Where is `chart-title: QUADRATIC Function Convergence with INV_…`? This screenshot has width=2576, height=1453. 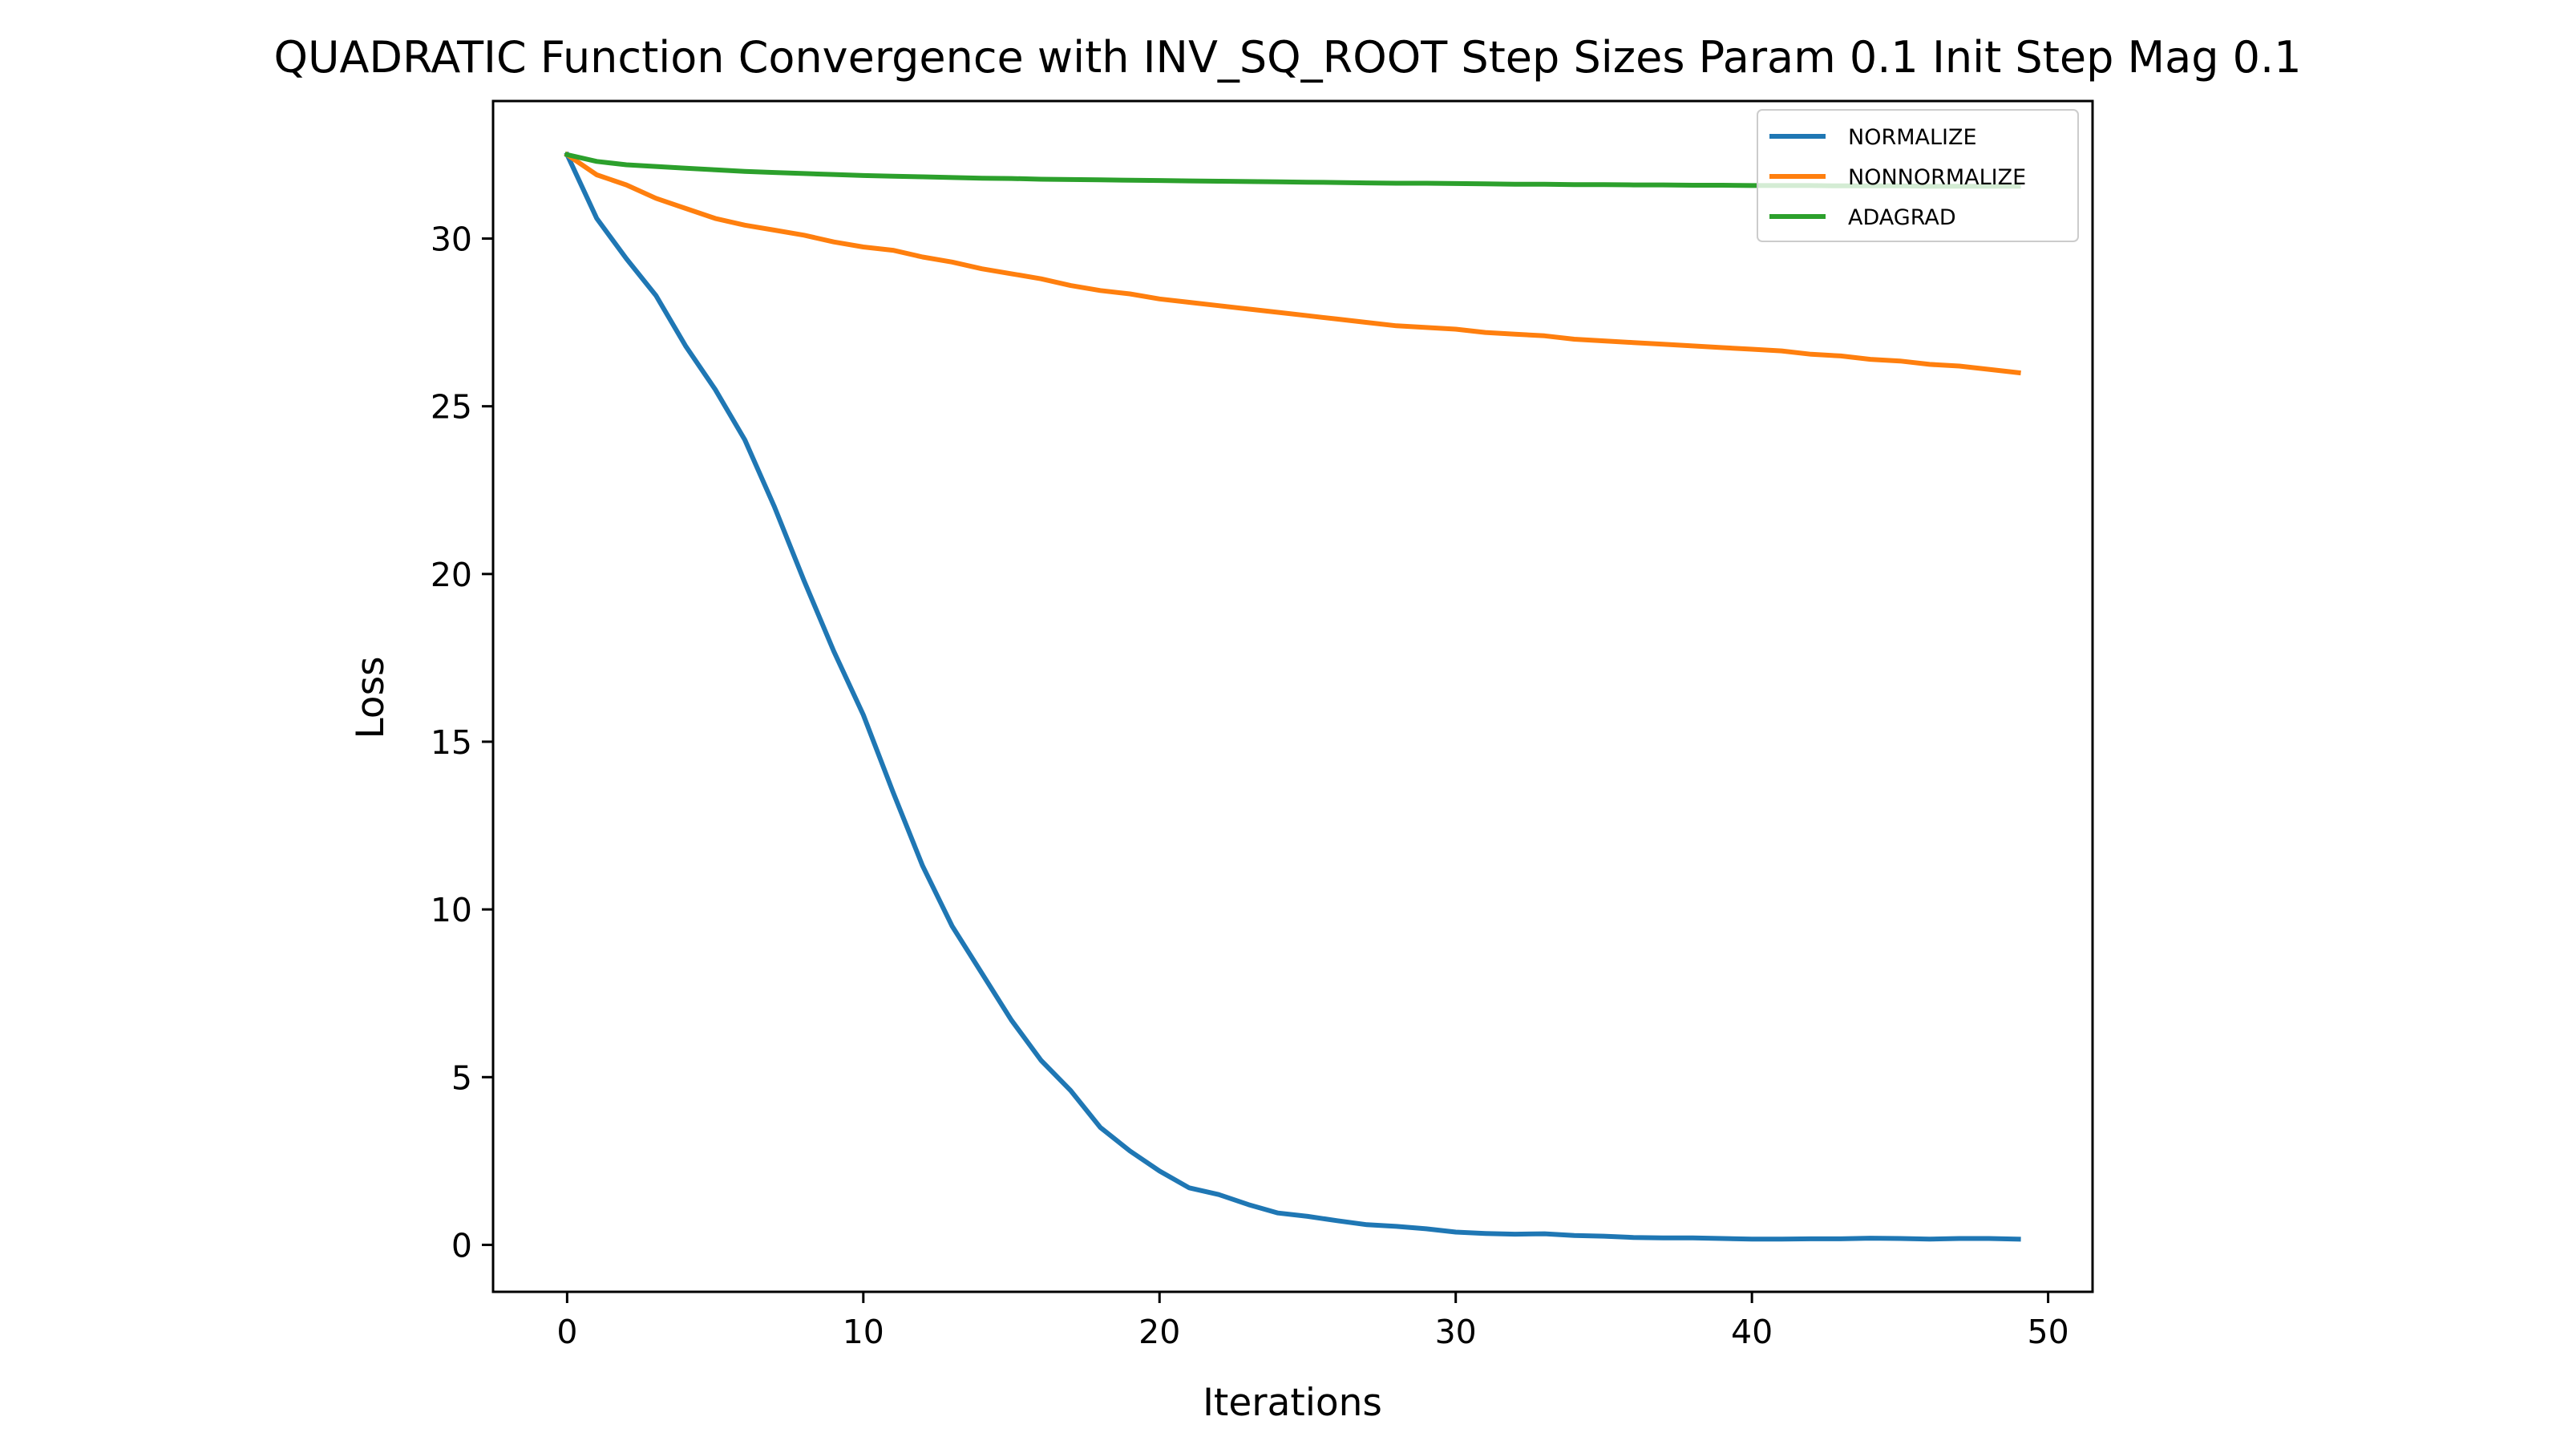 chart-title: QUADRATIC Function Convergence with INV_… is located at coordinates (1287, 58).